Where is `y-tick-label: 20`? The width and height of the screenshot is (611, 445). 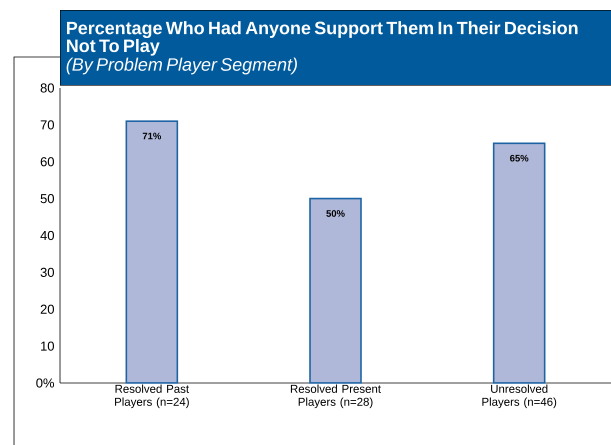 y-tick-label: 20 is located at coordinates (47, 309).